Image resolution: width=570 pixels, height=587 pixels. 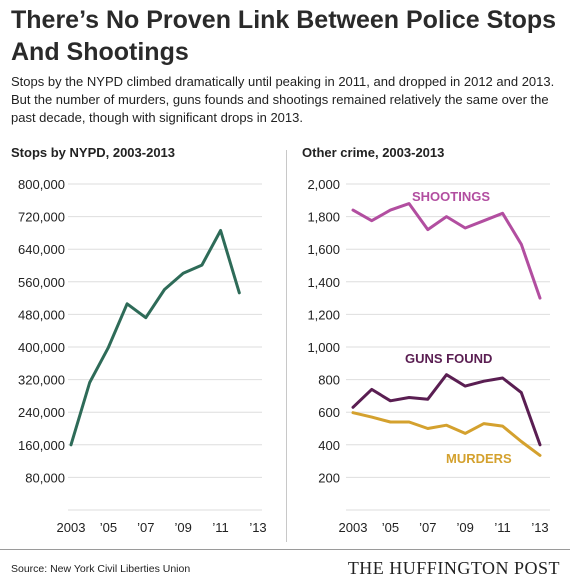 What do you see at coordinates (100, 569) in the screenshot?
I see `source-note: Source: New York Civil Liberties Union` at bounding box center [100, 569].